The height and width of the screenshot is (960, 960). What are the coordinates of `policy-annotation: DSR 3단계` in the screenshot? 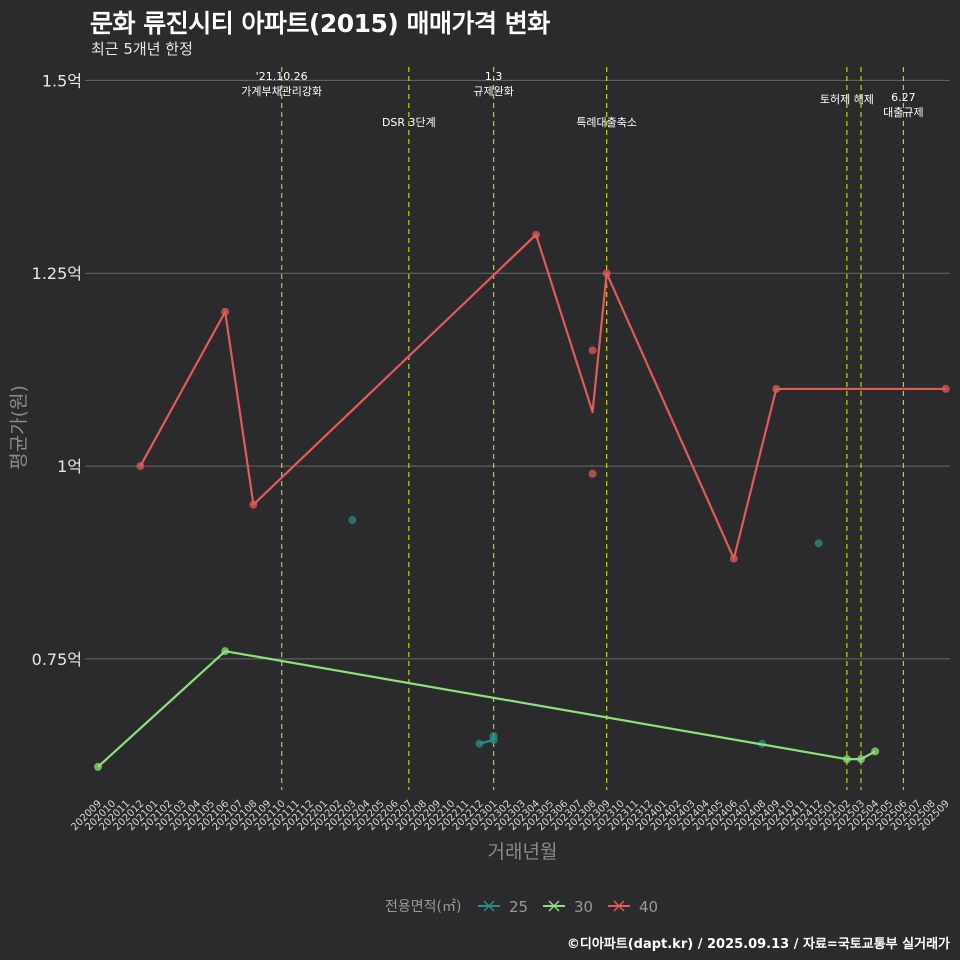 It's located at (409, 122).